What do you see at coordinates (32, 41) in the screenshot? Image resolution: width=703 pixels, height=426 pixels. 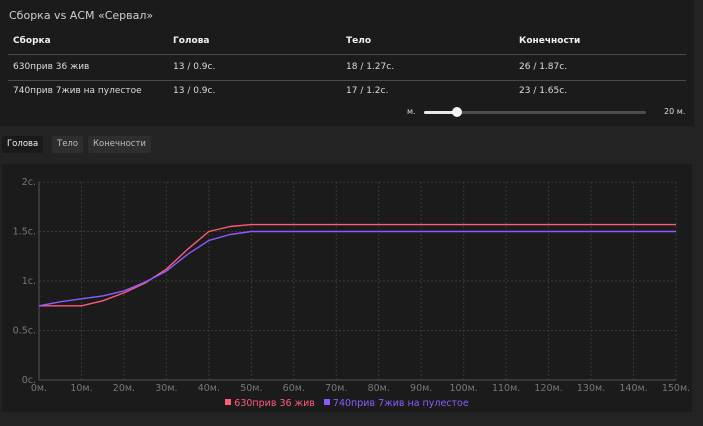 I see `column-header: Сборка` at bounding box center [32, 41].